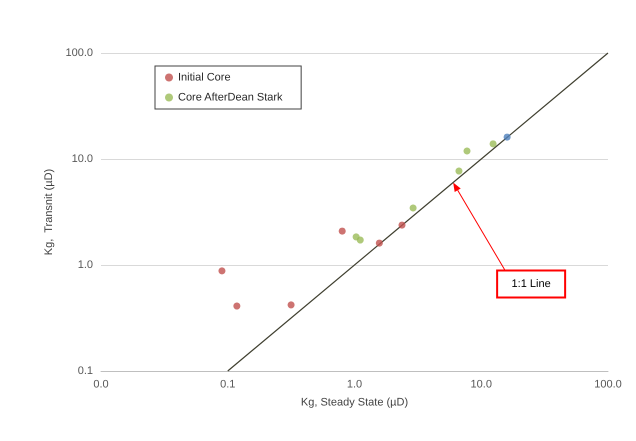  Describe the element at coordinates (204, 78) in the screenshot. I see `legend-label: Initial Core` at that location.